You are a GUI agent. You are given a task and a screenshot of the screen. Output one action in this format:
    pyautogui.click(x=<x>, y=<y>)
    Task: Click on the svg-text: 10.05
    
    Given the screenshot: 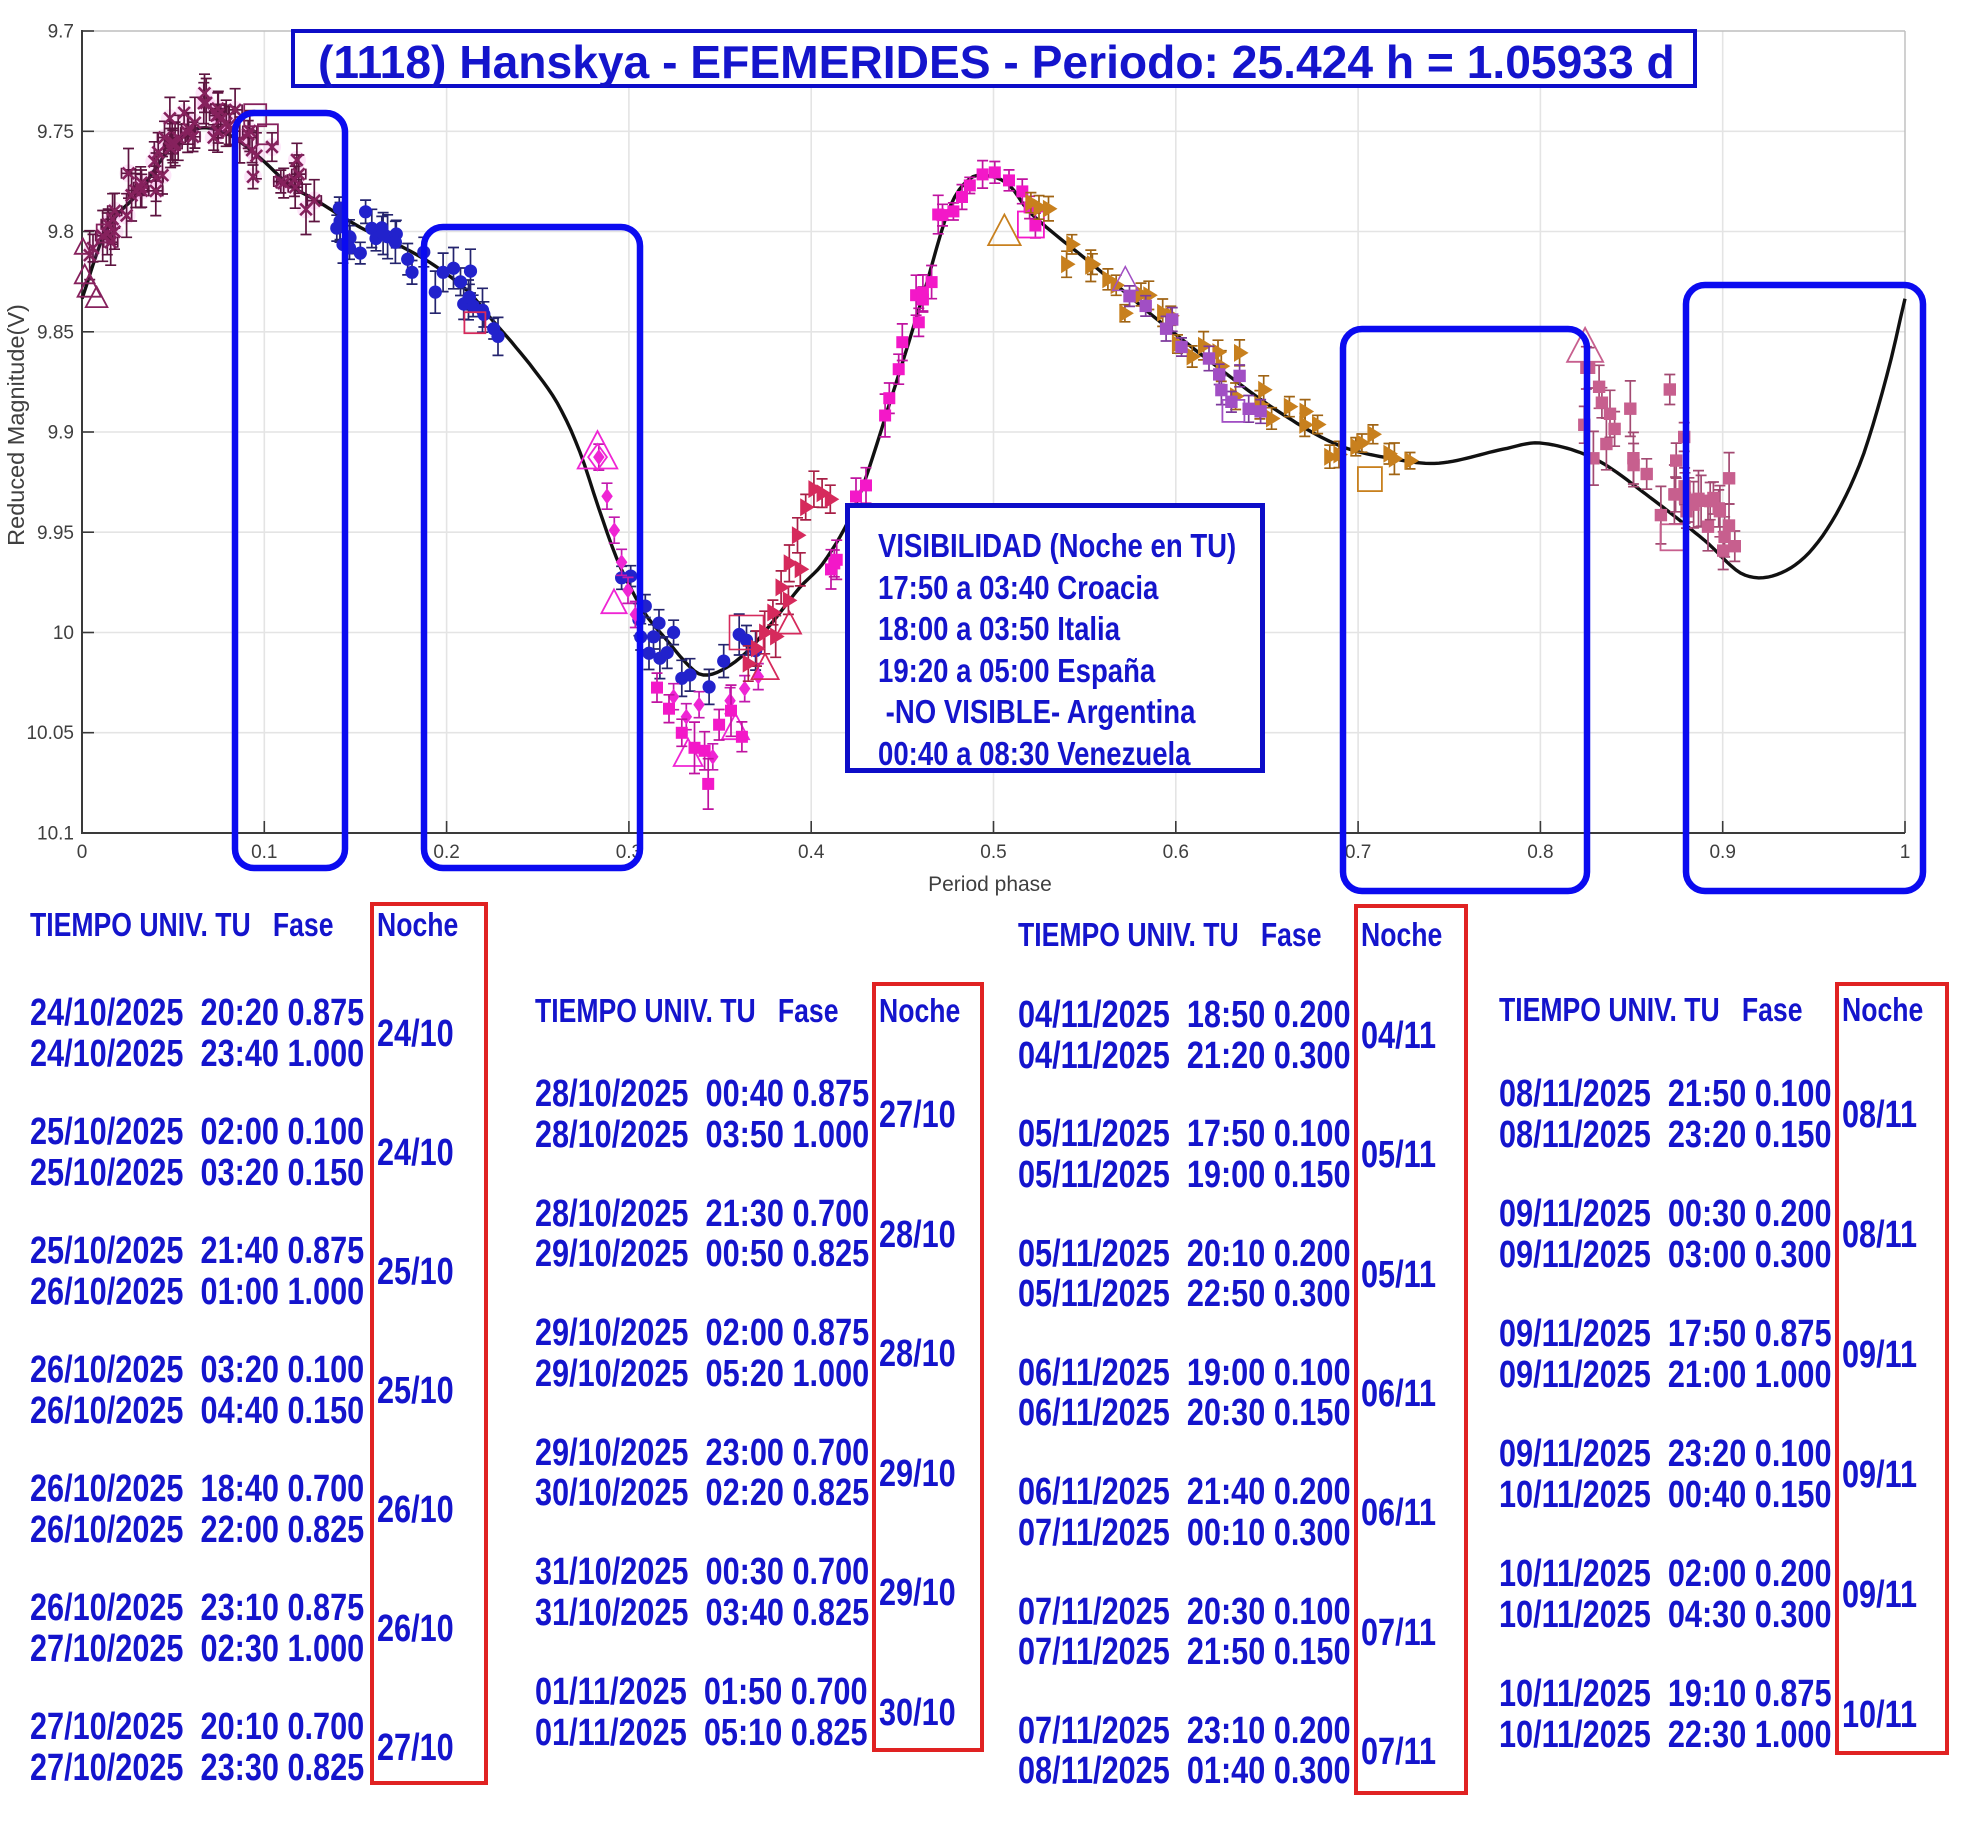 What is the action you would take?
    pyautogui.click(x=50, y=733)
    